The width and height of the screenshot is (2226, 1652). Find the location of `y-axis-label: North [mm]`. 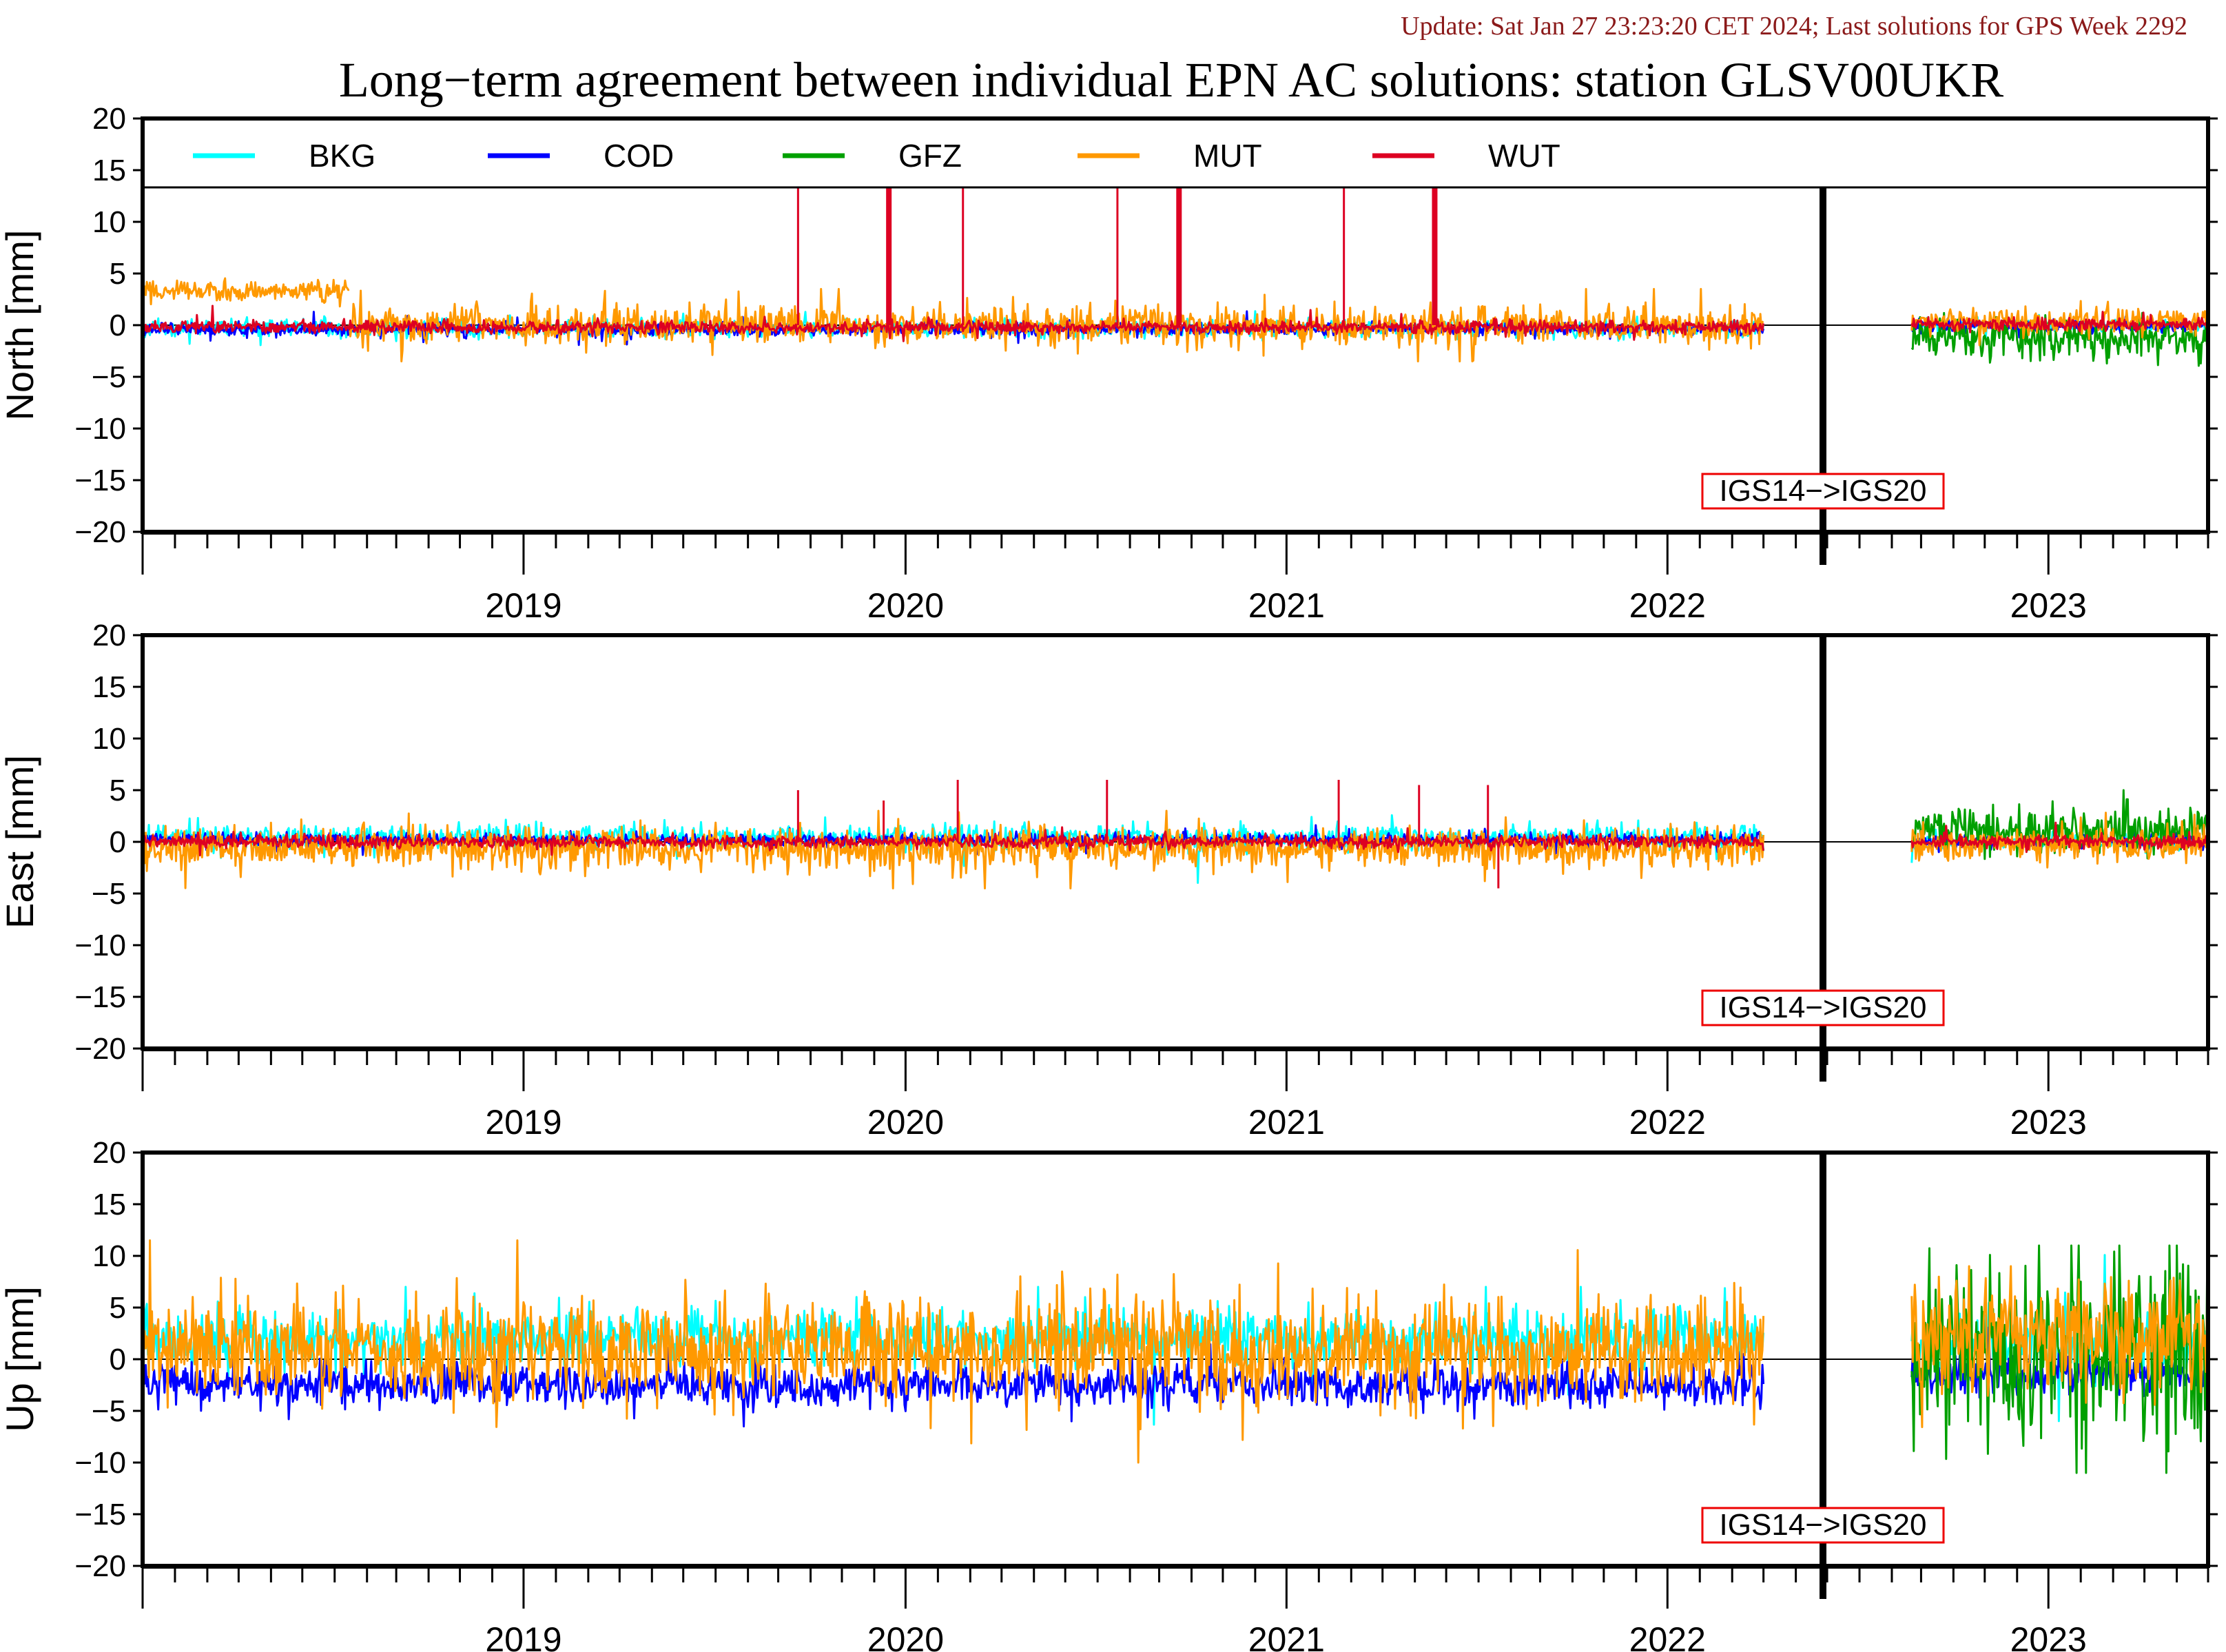

y-axis-label: North [mm] is located at coordinates (20, 325).